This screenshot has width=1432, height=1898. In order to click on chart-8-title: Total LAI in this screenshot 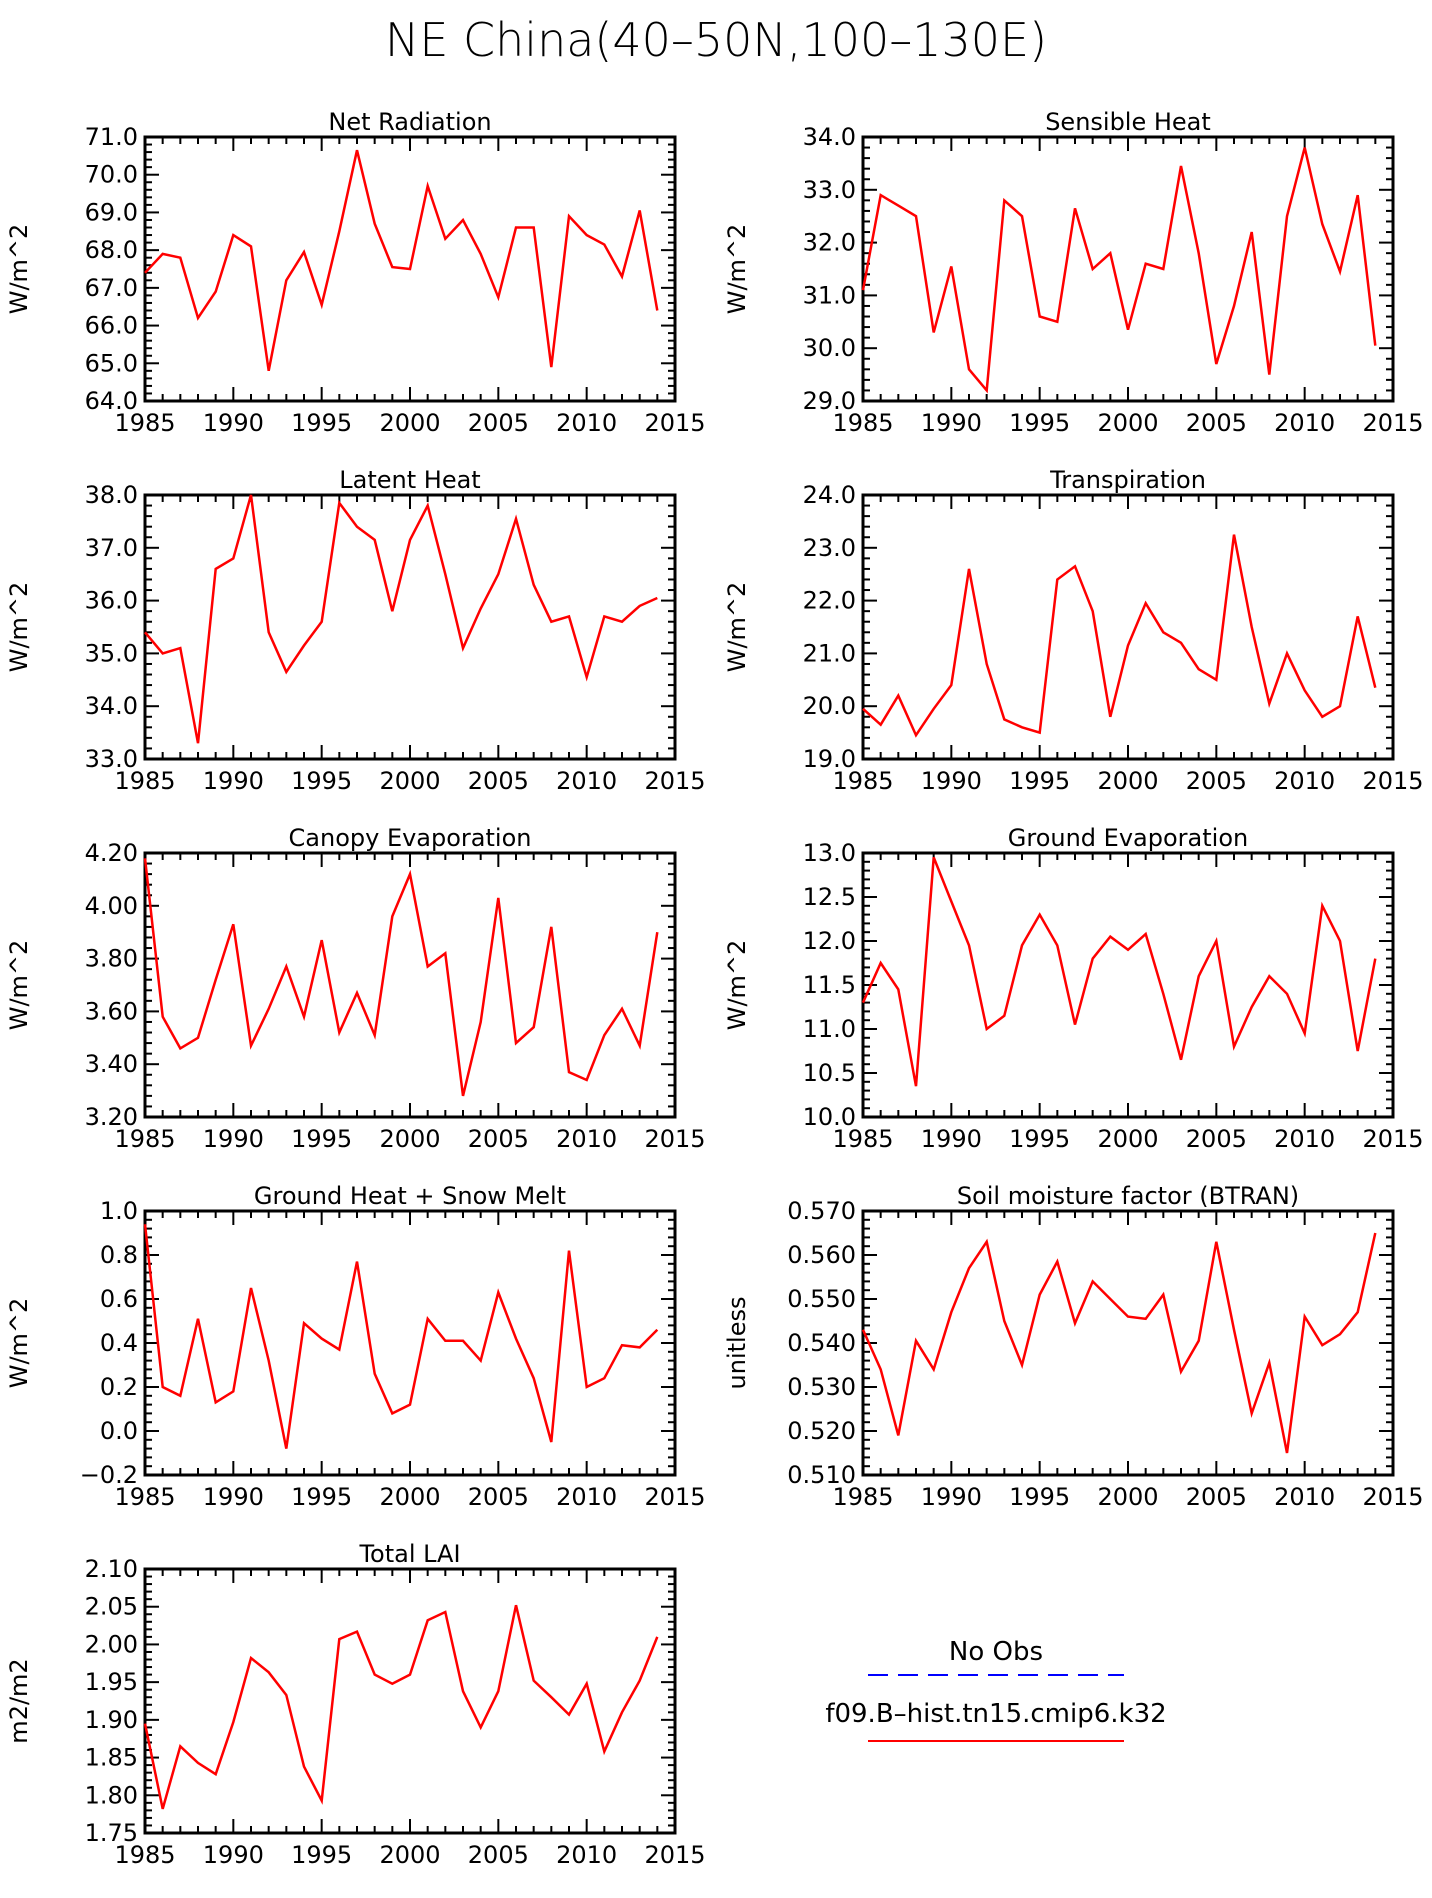, I will do `click(409, 1554)`.